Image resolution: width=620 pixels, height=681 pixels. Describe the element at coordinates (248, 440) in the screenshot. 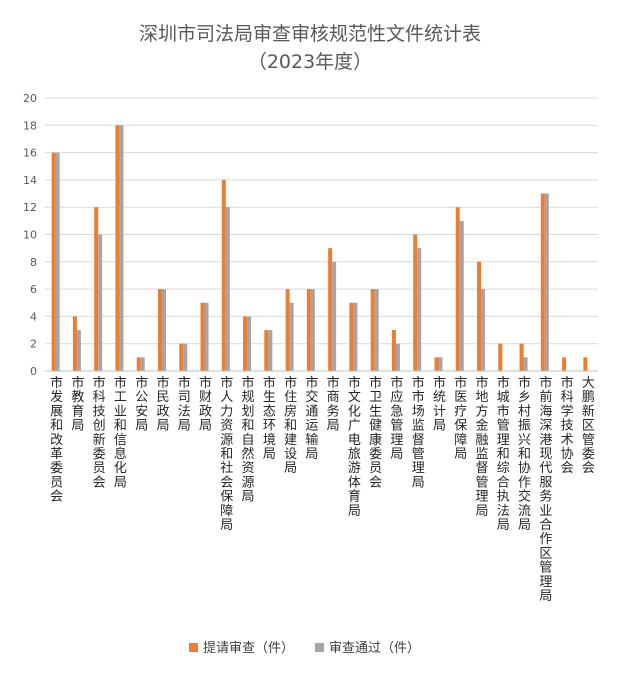

I see `x-category-label: 市规划和自然资源局` at that location.